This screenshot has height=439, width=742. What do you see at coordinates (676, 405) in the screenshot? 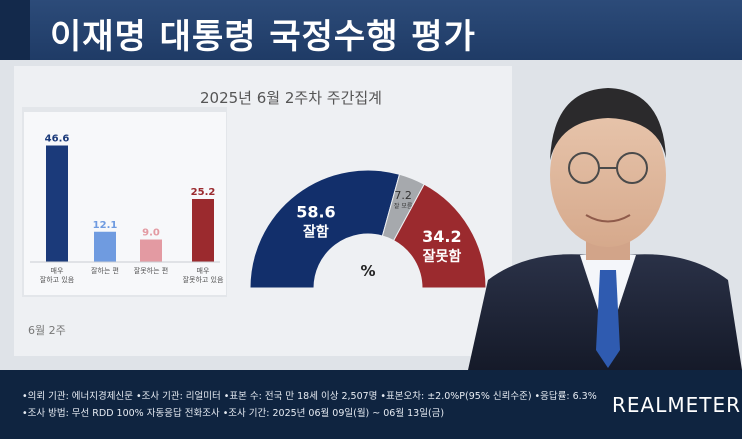
I see `realmeter-logo: REALMETER` at bounding box center [676, 405].